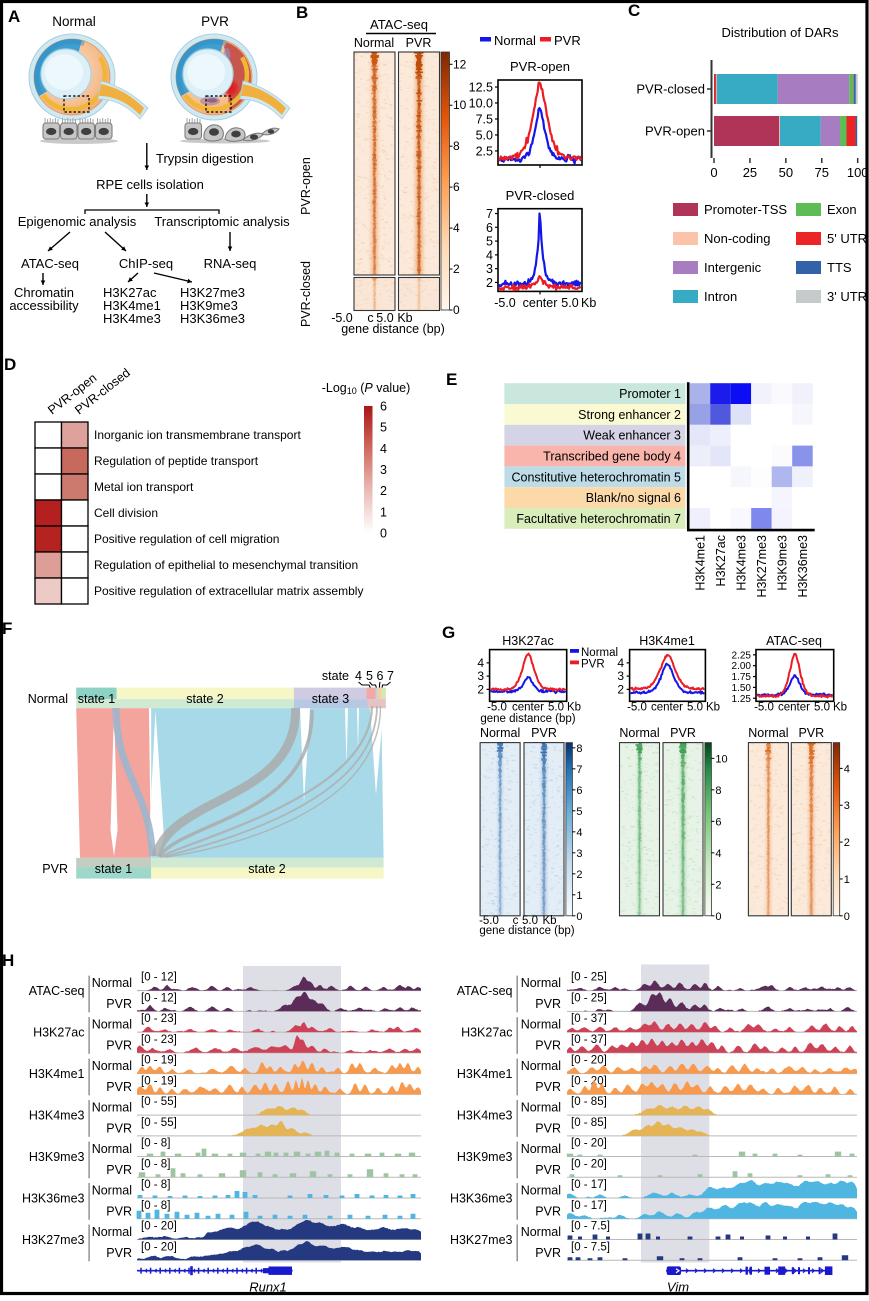 Image resolution: width=869 pixels, height=1301 pixels. I want to click on svg-text: 1.25, so click(742, 699).